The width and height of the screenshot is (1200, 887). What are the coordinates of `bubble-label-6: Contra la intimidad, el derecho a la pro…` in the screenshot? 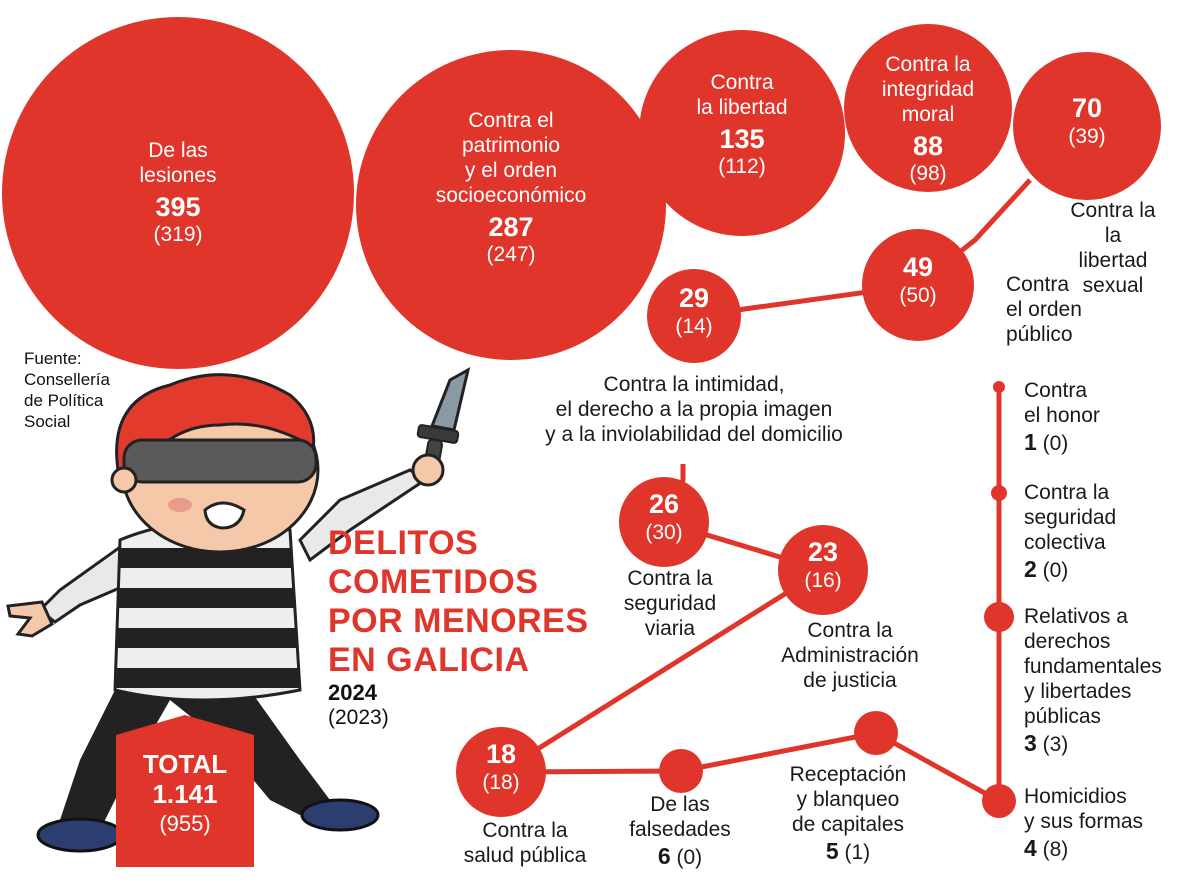 It's located at (694, 409).